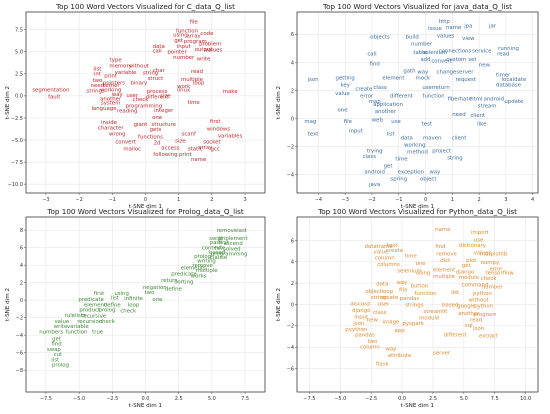 This screenshot has height=414, width=550. What do you see at coordinates (458, 115) in the screenshot?
I see `word-label: need` at bounding box center [458, 115].